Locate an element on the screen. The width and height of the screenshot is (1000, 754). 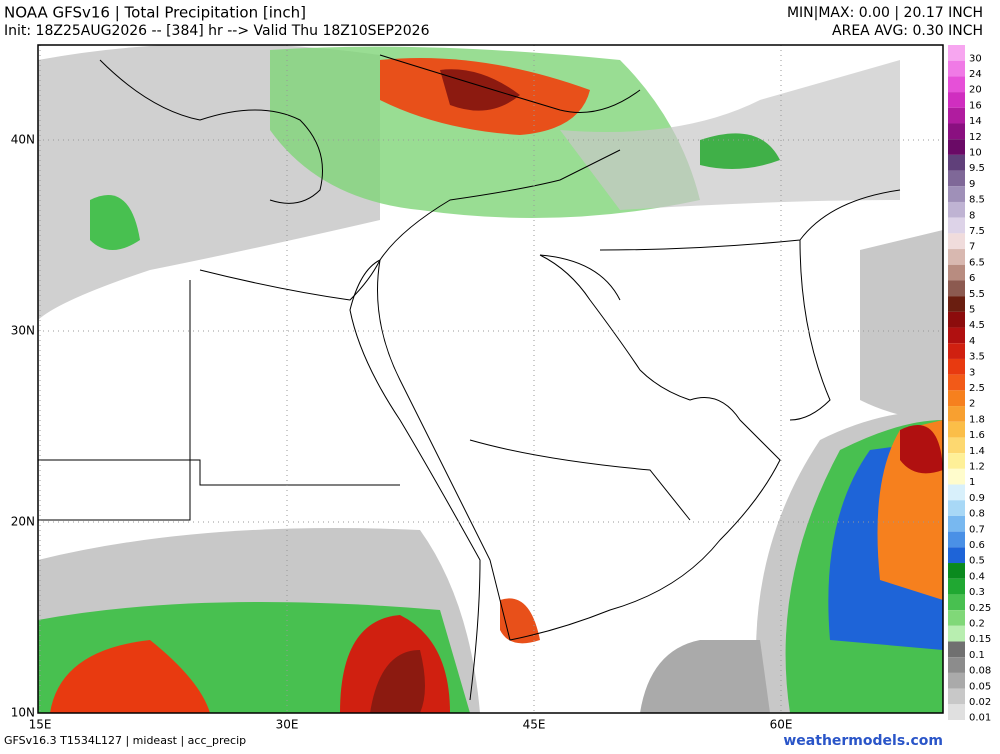
colorbar-label: 0.08 is located at coordinates (980, 671).